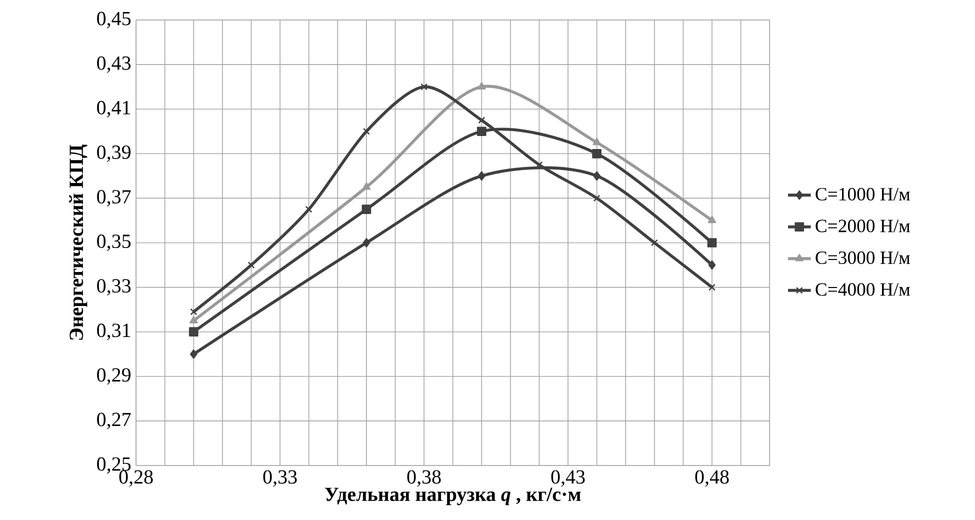 This screenshot has width=975, height=520. Describe the element at coordinates (863, 226) in the screenshot. I see `legend-label: C=2000 Н/м` at that location.